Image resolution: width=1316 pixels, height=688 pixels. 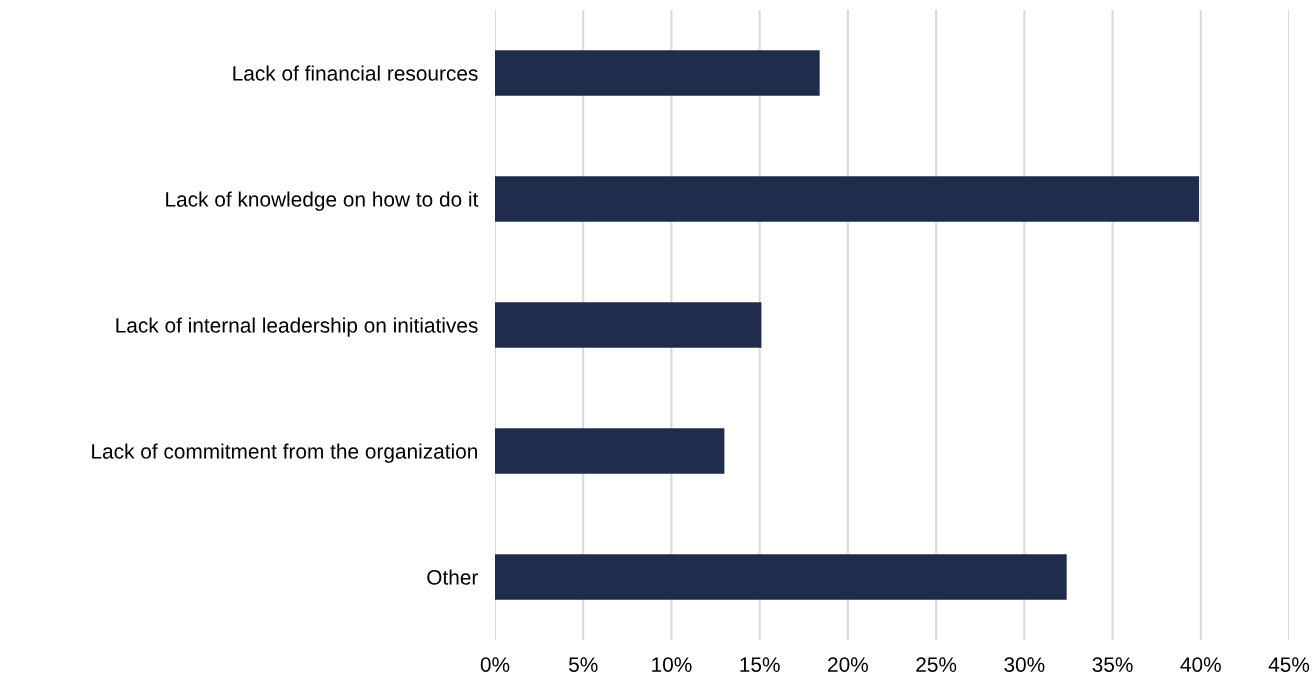 I want to click on x-tick-label: 0%, so click(x=495, y=664).